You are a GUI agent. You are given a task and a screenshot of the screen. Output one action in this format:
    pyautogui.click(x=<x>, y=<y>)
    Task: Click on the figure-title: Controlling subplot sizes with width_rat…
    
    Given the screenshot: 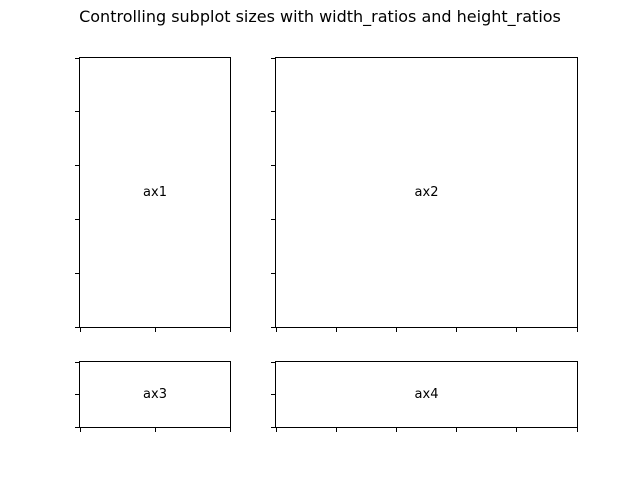 What is the action you would take?
    pyautogui.click(x=320, y=16)
    